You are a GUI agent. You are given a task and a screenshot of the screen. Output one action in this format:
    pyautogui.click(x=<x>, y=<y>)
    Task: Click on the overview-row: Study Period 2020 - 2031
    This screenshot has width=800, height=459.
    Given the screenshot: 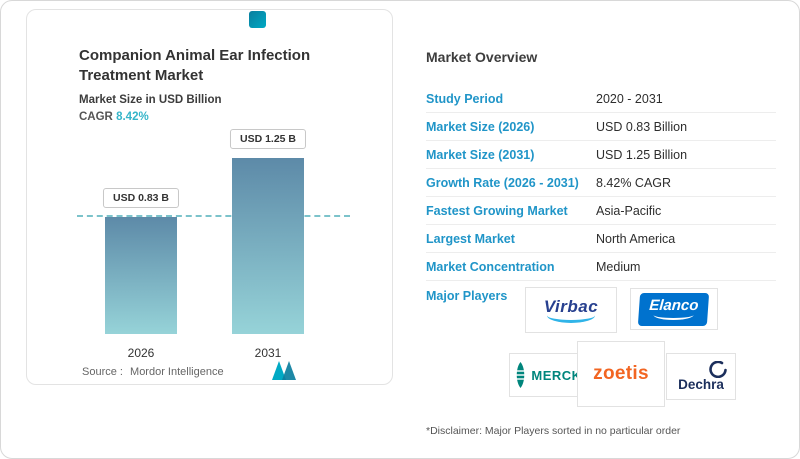 What is the action you would take?
    pyautogui.click(x=601, y=99)
    